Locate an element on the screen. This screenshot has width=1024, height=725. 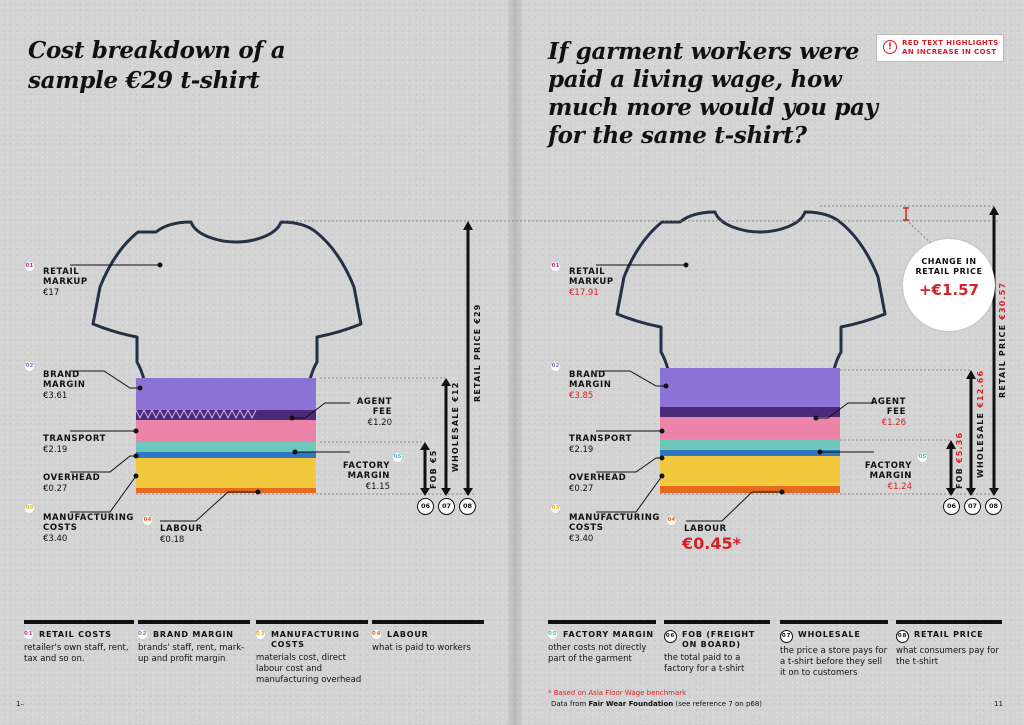
retail-price-label-right: RETAIL PRICE €30.57 is located at coordinates (1002, 340).